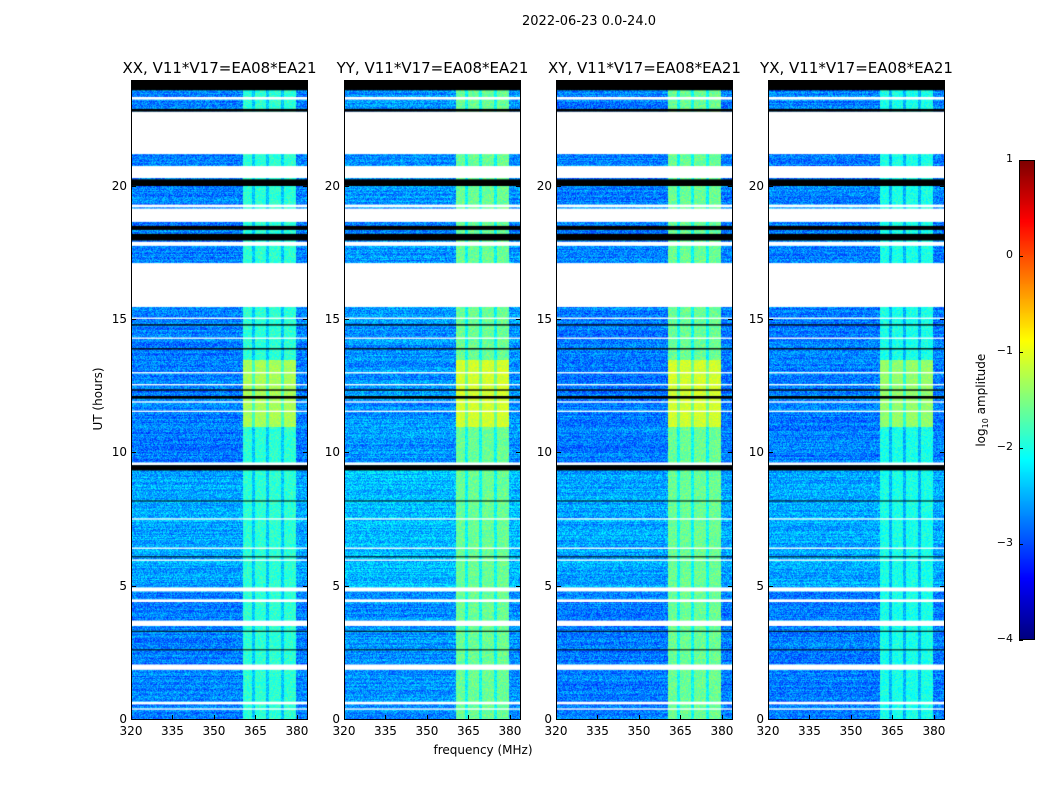 The image size is (1050, 800). I want to click on figure-title: 2022-06-23 0.0-24.0, so click(589, 21).